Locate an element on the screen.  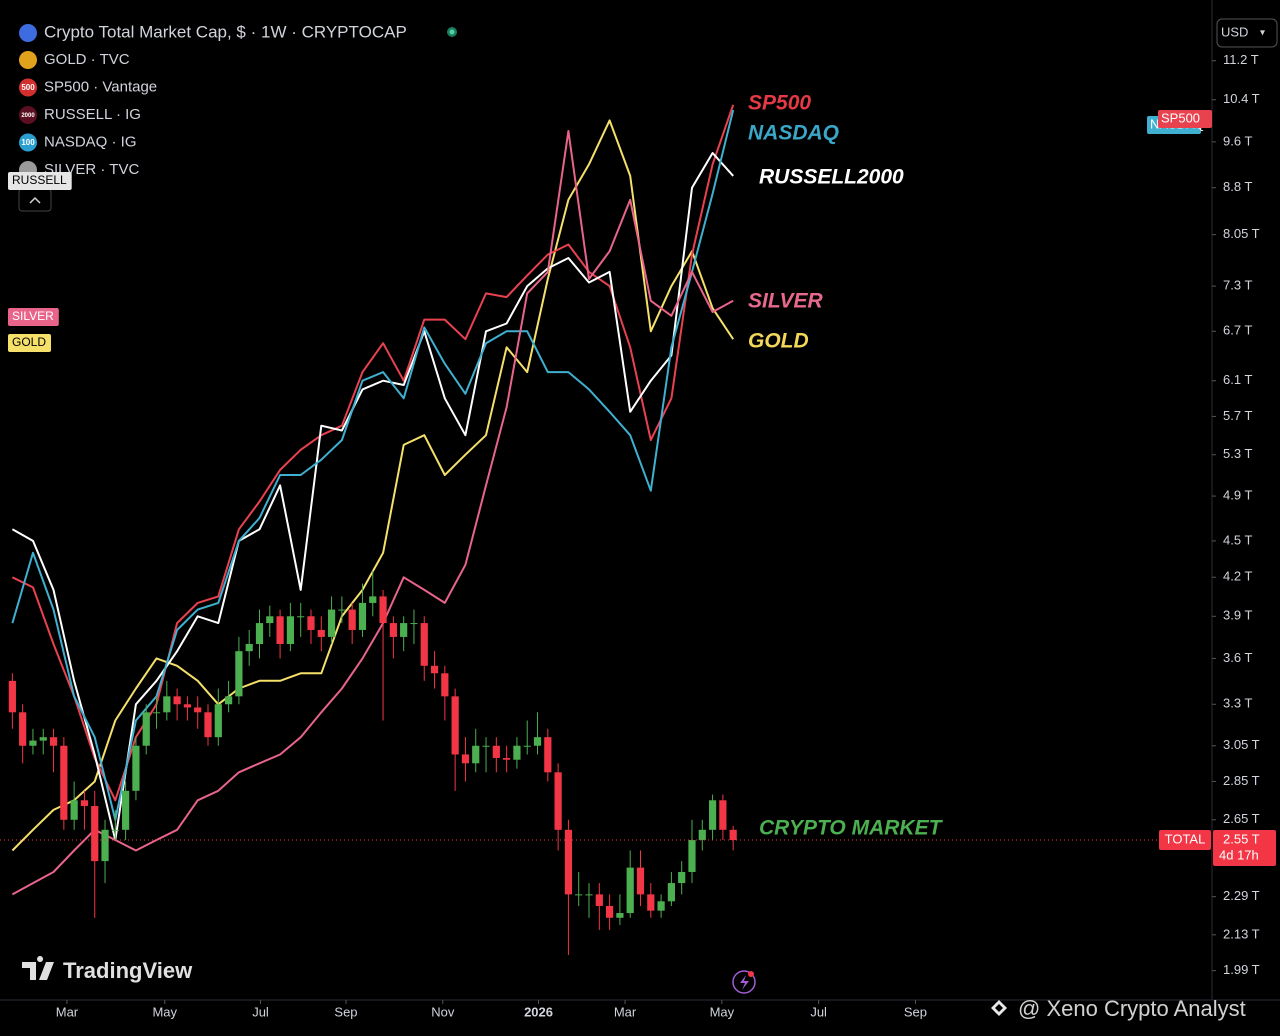
series-badge is located at coordinates (1185, 119).